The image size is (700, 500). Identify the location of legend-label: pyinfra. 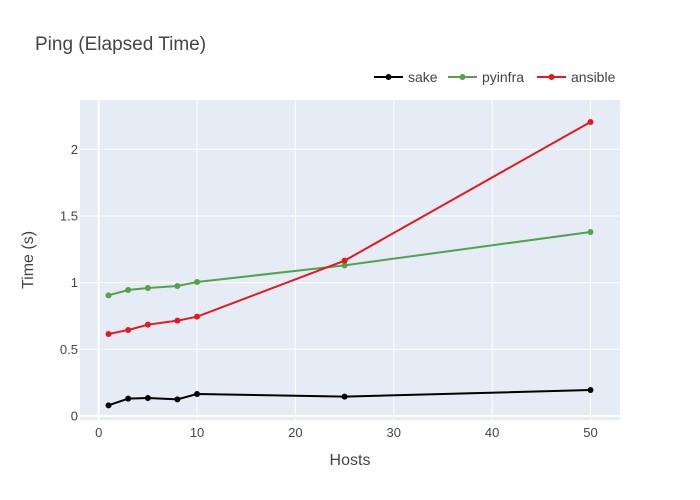
(503, 77).